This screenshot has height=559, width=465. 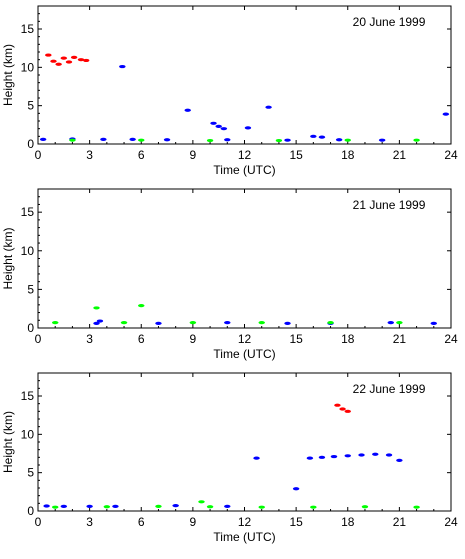 I want to click on x-tick-label: 3, so click(x=89, y=155).